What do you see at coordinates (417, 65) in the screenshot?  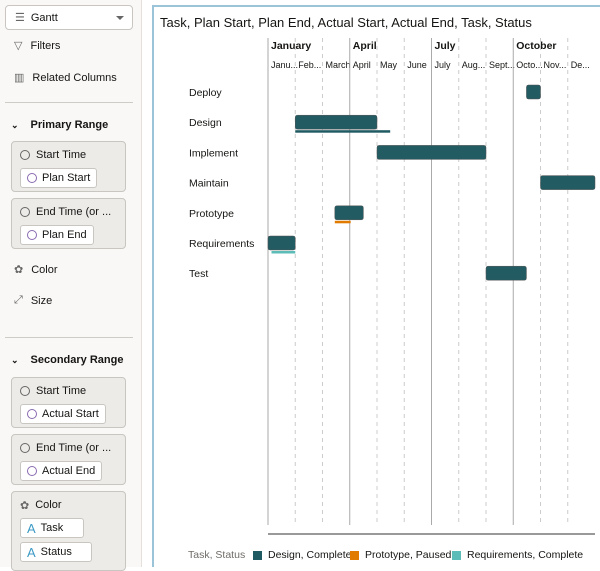 I see `month-label: June` at bounding box center [417, 65].